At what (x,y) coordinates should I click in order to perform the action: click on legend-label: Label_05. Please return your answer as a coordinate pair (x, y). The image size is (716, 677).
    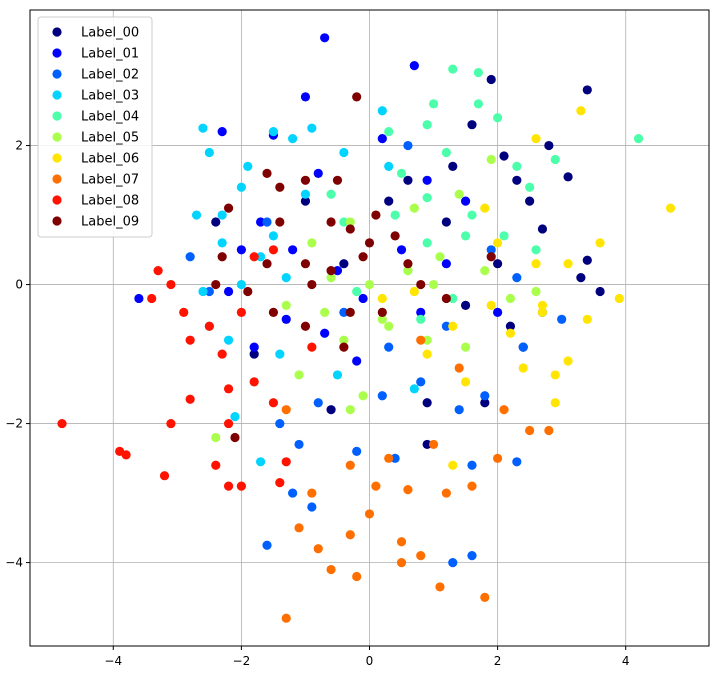
    Looking at the image, I should click on (110, 138).